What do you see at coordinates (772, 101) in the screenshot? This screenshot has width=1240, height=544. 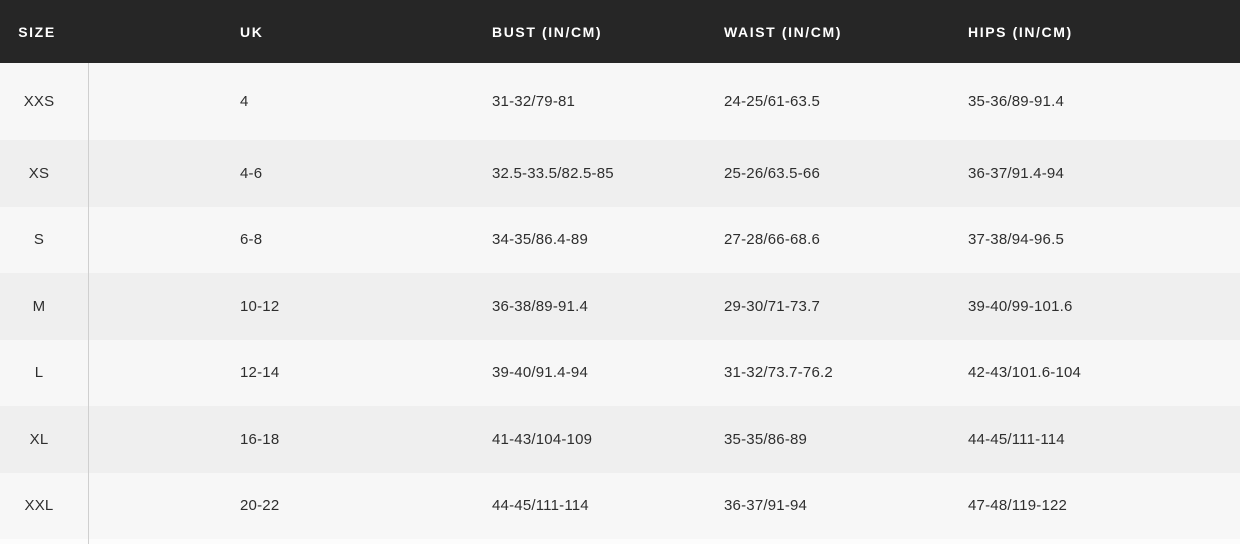 I see `cell-waist: 24-25/61-63.5` at bounding box center [772, 101].